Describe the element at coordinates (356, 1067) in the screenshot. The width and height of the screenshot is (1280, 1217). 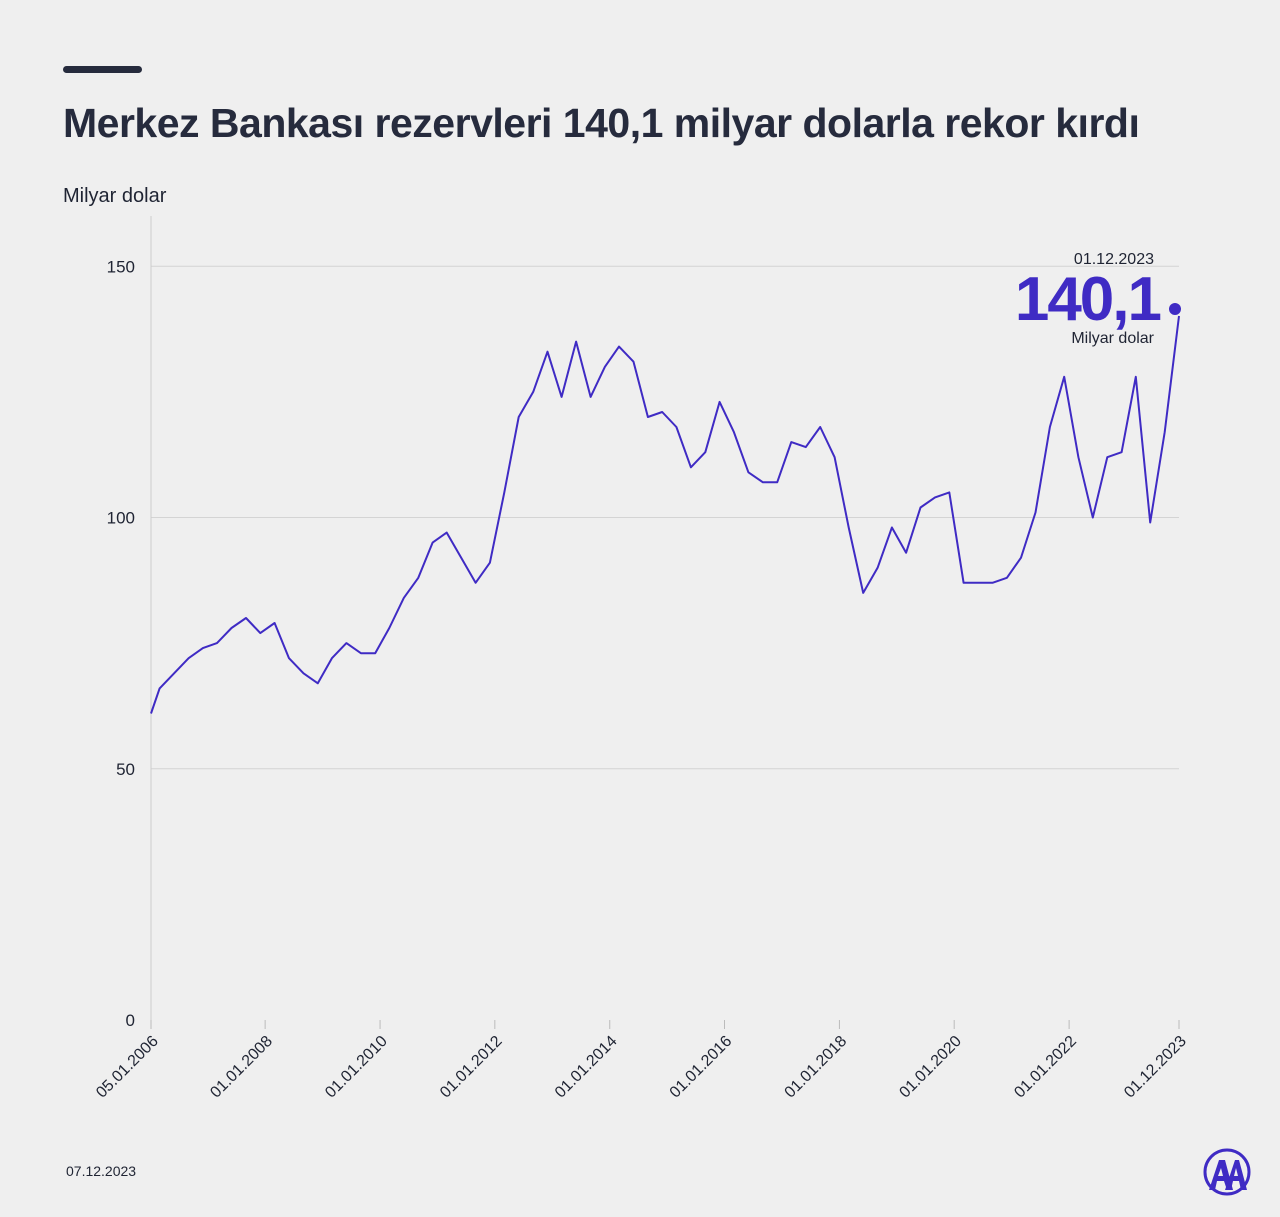
I see `x-tick-label: 01.01.2010` at that location.